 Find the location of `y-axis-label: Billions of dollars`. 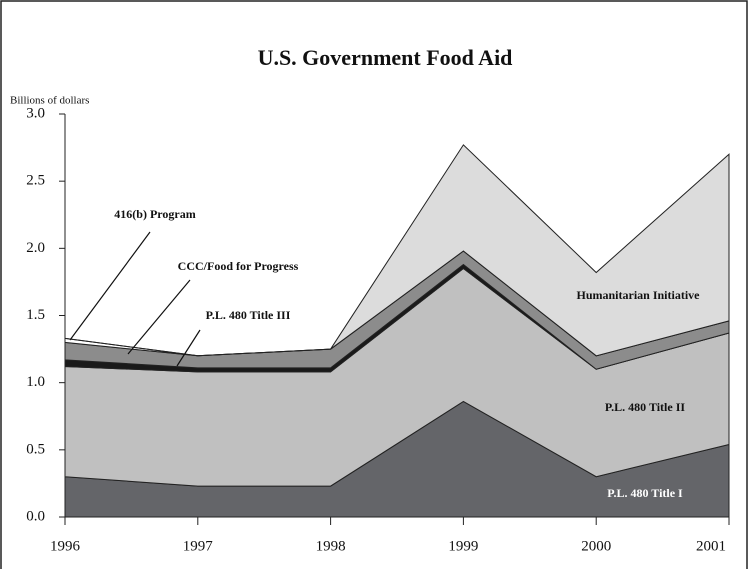

y-axis-label: Billions of dollars is located at coordinates (49, 101).